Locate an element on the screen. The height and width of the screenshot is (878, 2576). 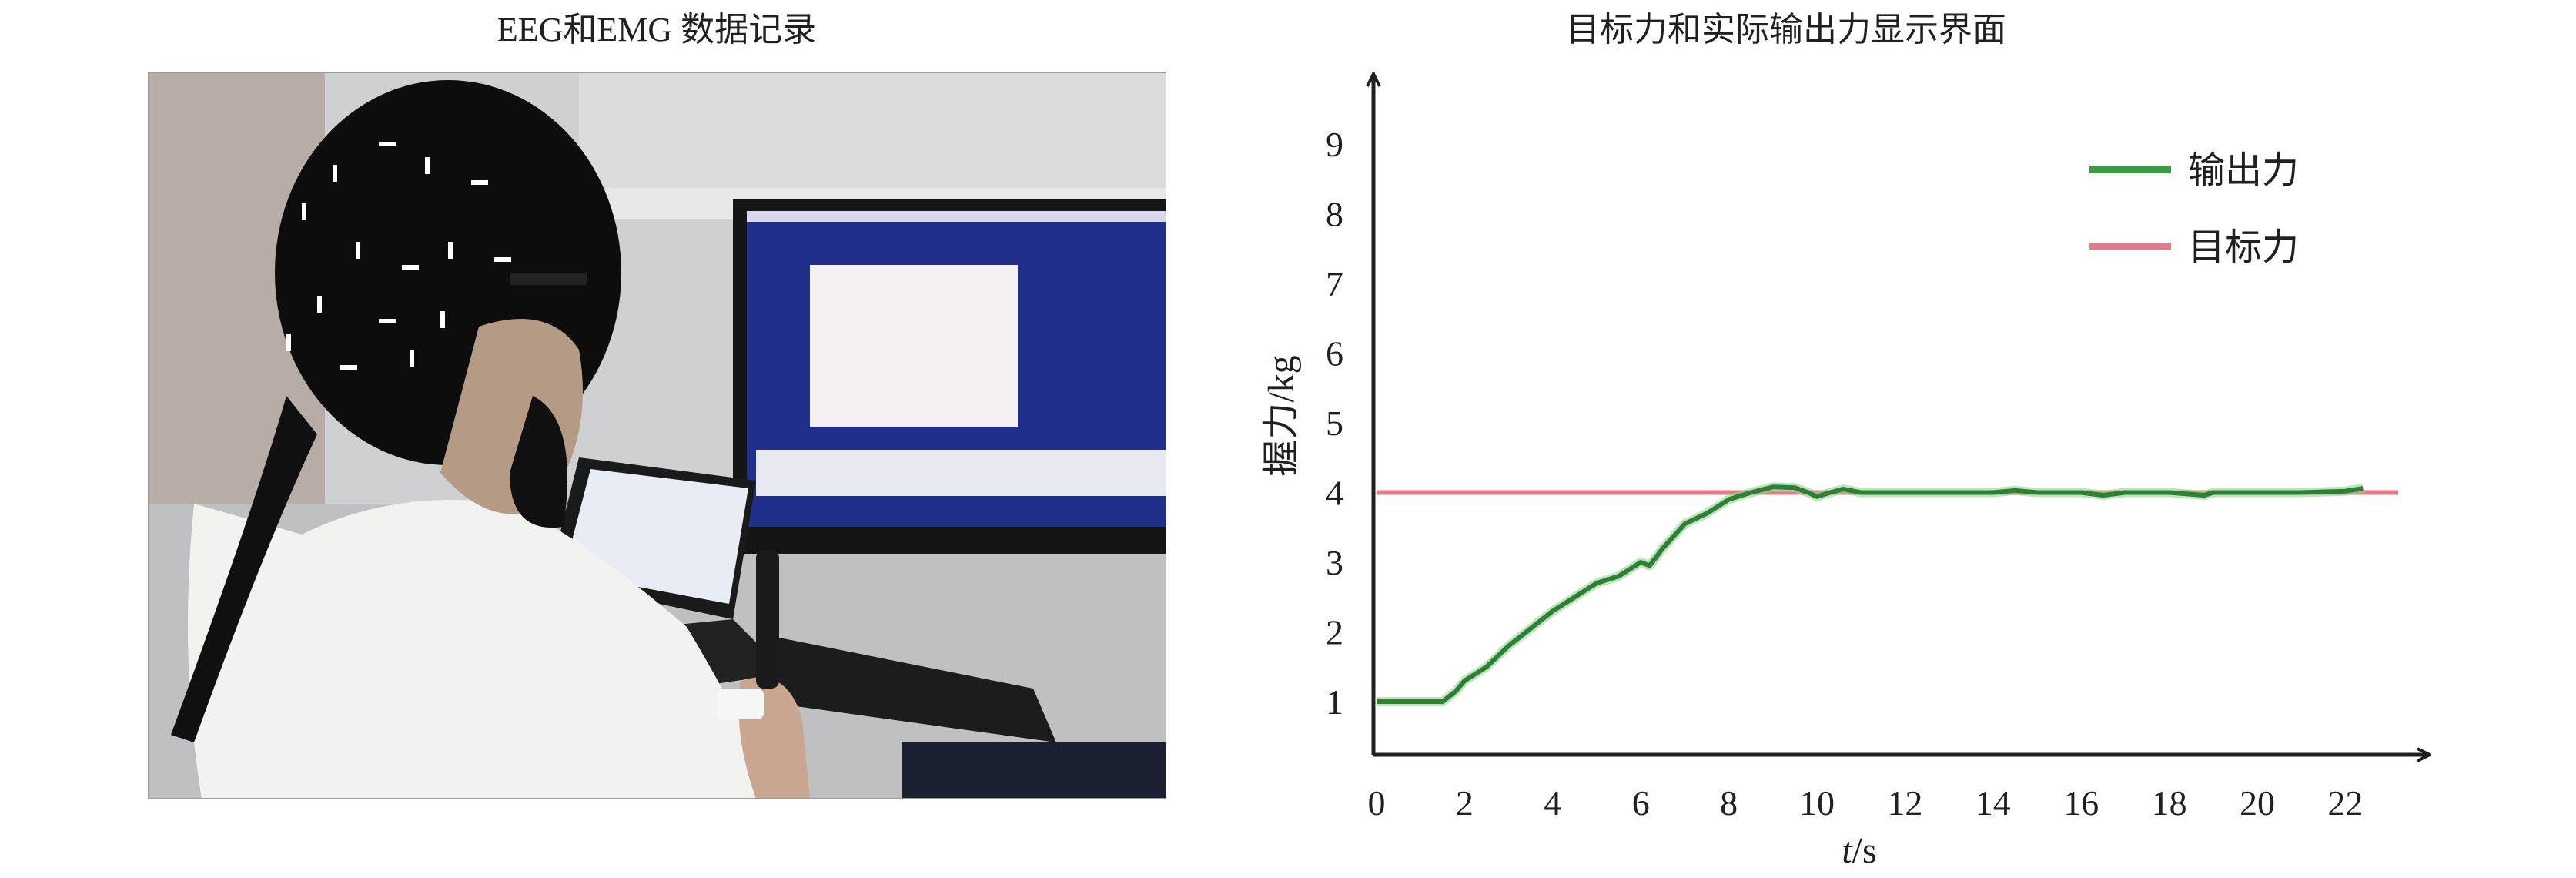
y-tick-label: 8 is located at coordinates (1334, 214).